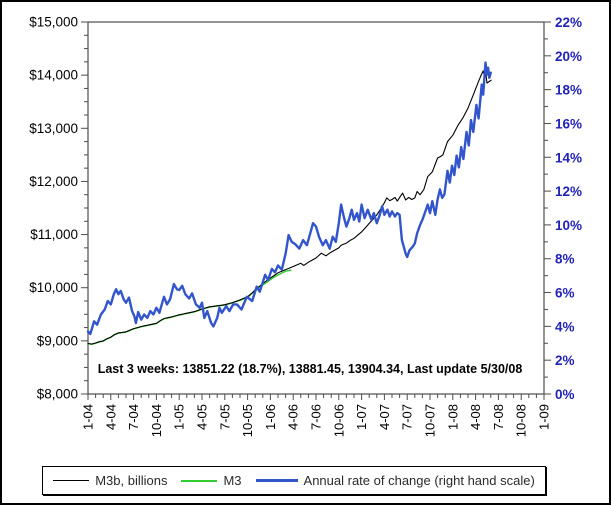  Describe the element at coordinates (57, 340) in the screenshot. I see `left-axis-tick-label: $9,000` at that location.